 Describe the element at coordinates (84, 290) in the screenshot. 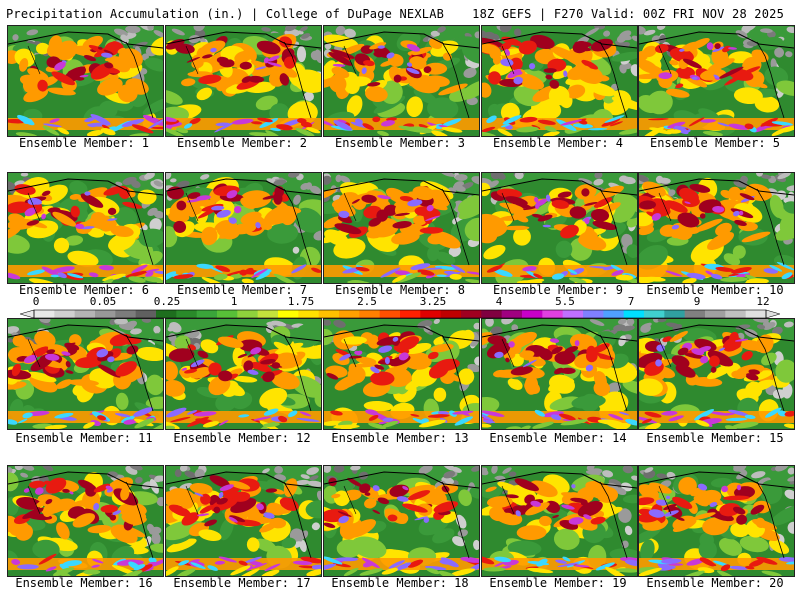

I see `ensemble-member-label: Ensemble Member: 6` at that location.